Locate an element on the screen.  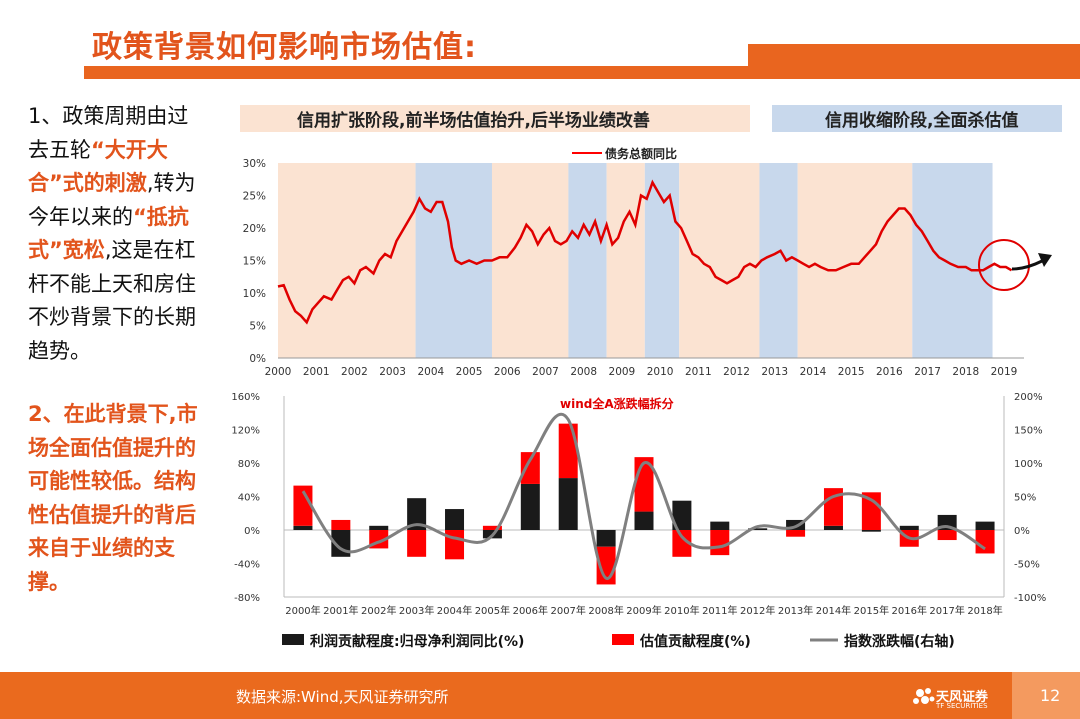
line-legend-label: 债务总额同比 is located at coordinates (641, 153).